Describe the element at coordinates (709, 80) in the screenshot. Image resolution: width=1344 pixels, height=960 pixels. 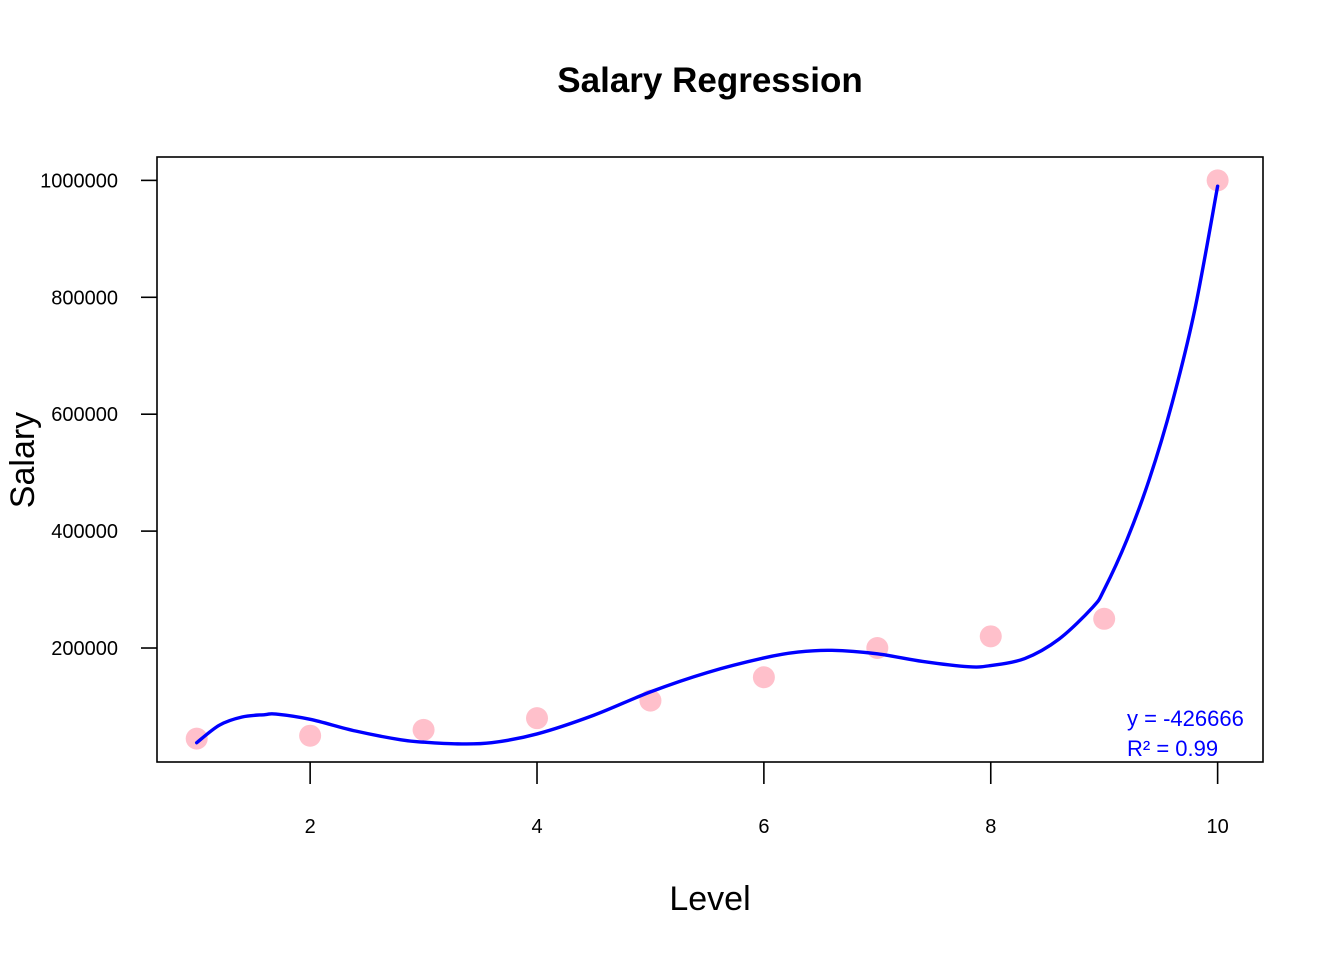
I see `chart-title: Salary Regression` at that location.